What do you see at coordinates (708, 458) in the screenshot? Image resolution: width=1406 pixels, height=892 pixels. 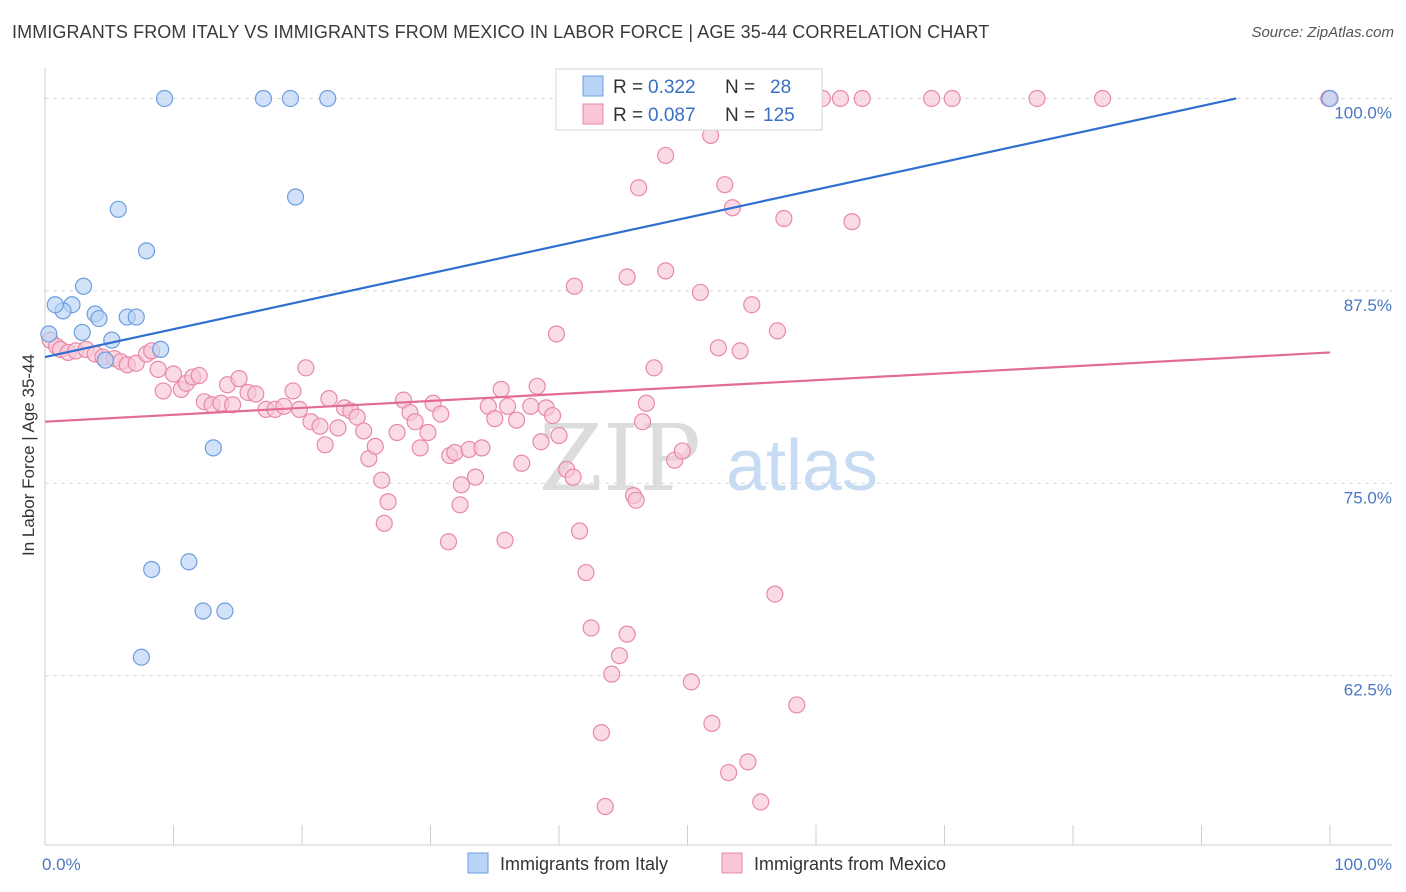 I see `zipatlas-watermark: ZIP atlas` at bounding box center [708, 458].